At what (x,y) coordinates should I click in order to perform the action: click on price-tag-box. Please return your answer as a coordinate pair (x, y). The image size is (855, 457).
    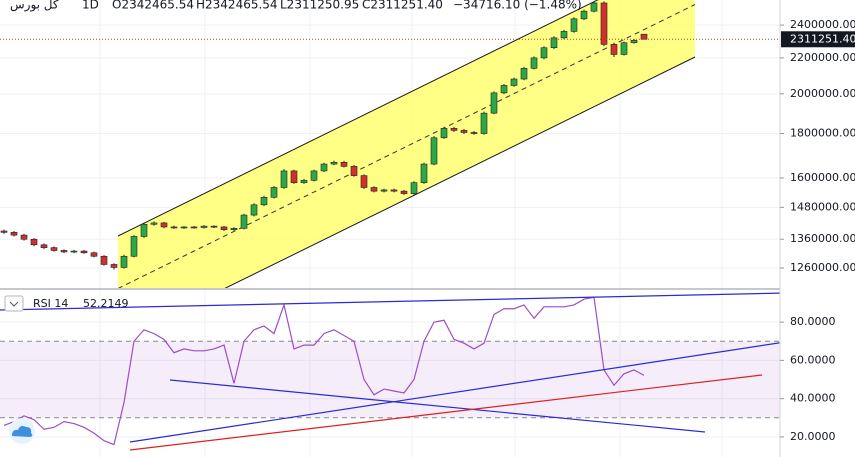
    Looking at the image, I should click on (818, 39).